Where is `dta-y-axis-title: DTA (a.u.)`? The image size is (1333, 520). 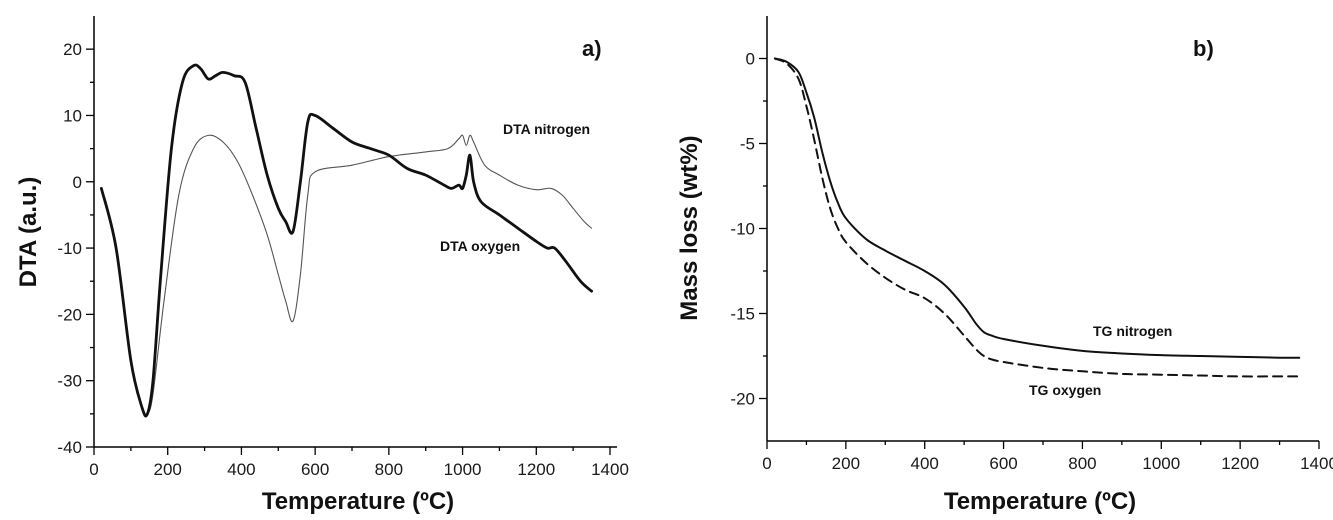 dta-y-axis-title: DTA (a.u.) is located at coordinates (28, 232).